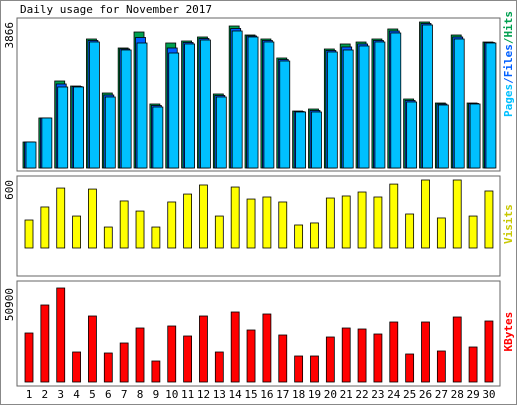  I want to click on x-tick-label: 21, so click(346, 394).